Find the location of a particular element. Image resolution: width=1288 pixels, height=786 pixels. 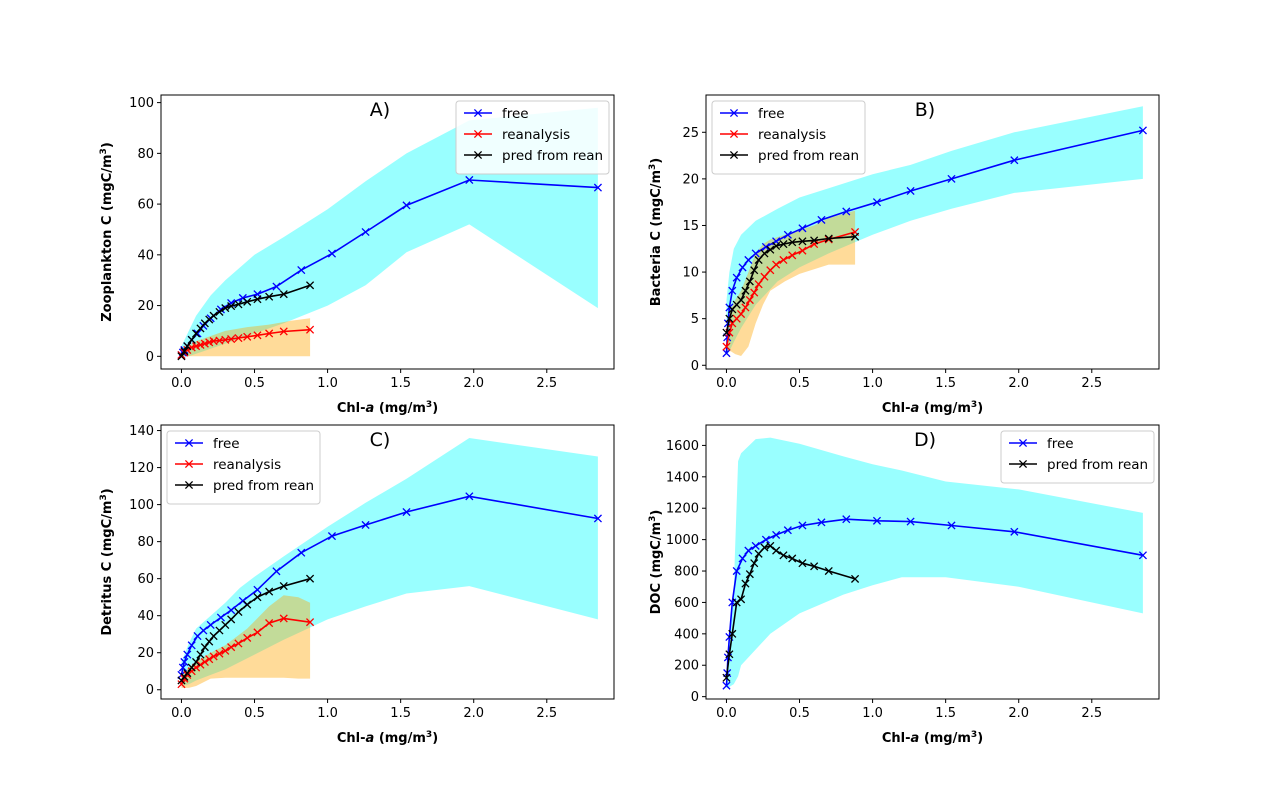

y-tick-label: 1600 is located at coordinates (682, 446).